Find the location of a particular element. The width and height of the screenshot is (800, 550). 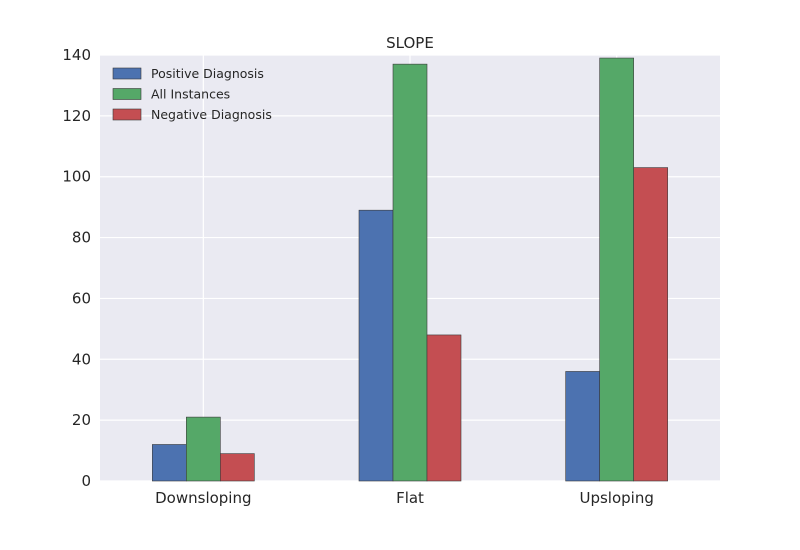

legend-label: Negative Diagnosis is located at coordinates (211, 114).